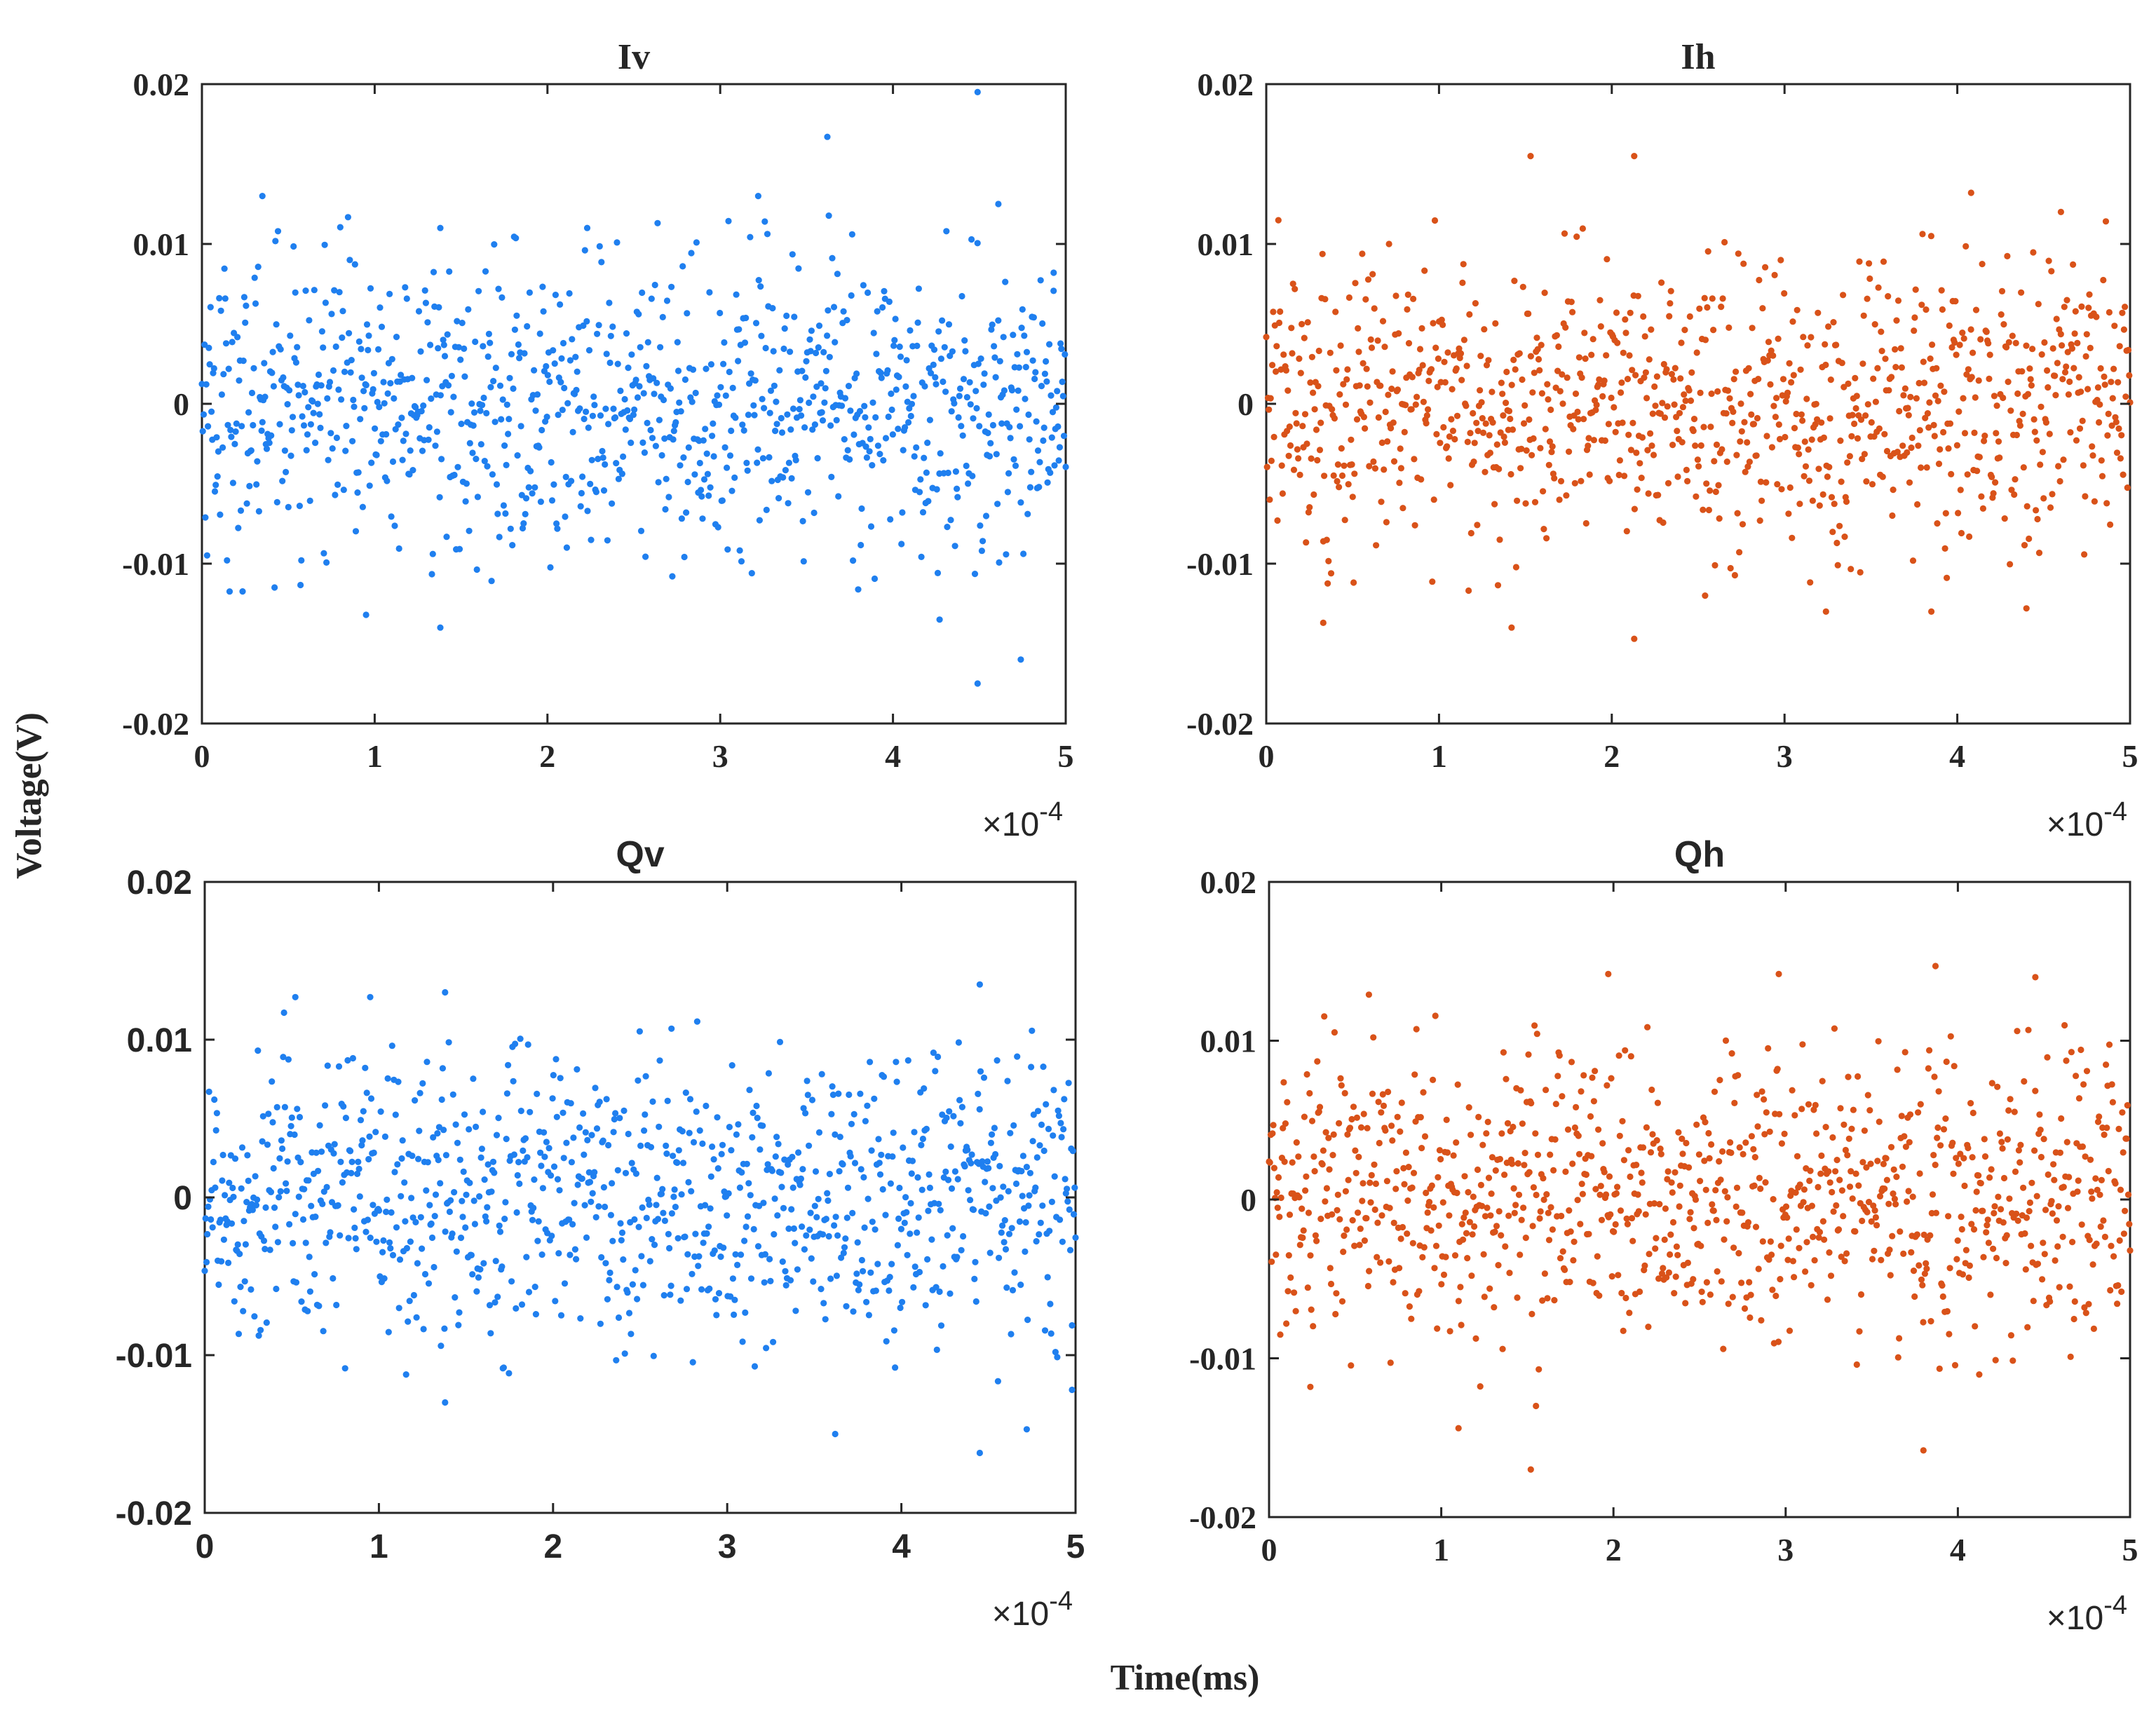 This screenshot has height=1726, width=2156. Describe the element at coordinates (441, 627) in the screenshot. I see `data-point-outlier` at that location.